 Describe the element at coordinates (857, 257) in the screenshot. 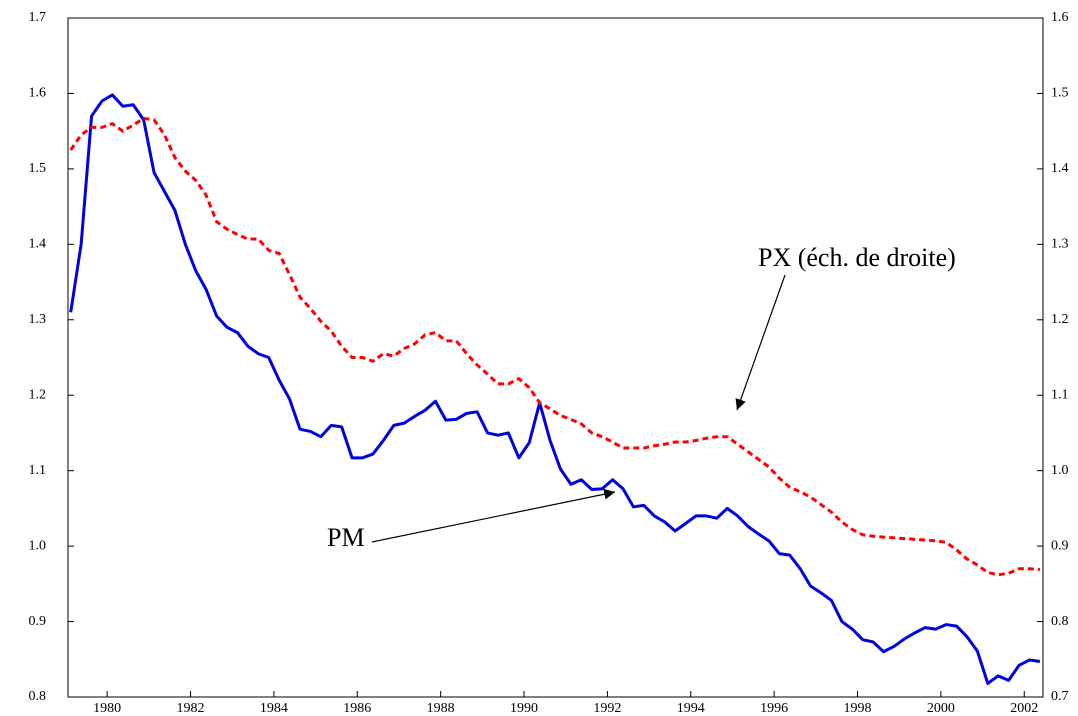

I see `annotation: PX (éch. de droite)` at that location.